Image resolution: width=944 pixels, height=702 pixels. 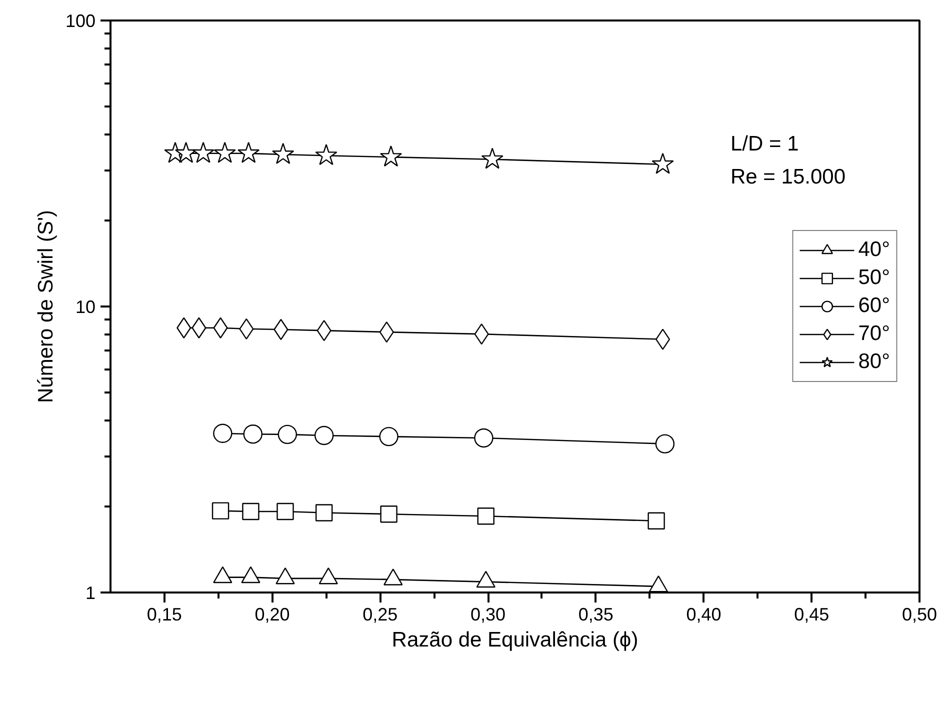 What do you see at coordinates (46, 307) in the screenshot?
I see `y-axis-title: Número de Swirl (S')` at bounding box center [46, 307].